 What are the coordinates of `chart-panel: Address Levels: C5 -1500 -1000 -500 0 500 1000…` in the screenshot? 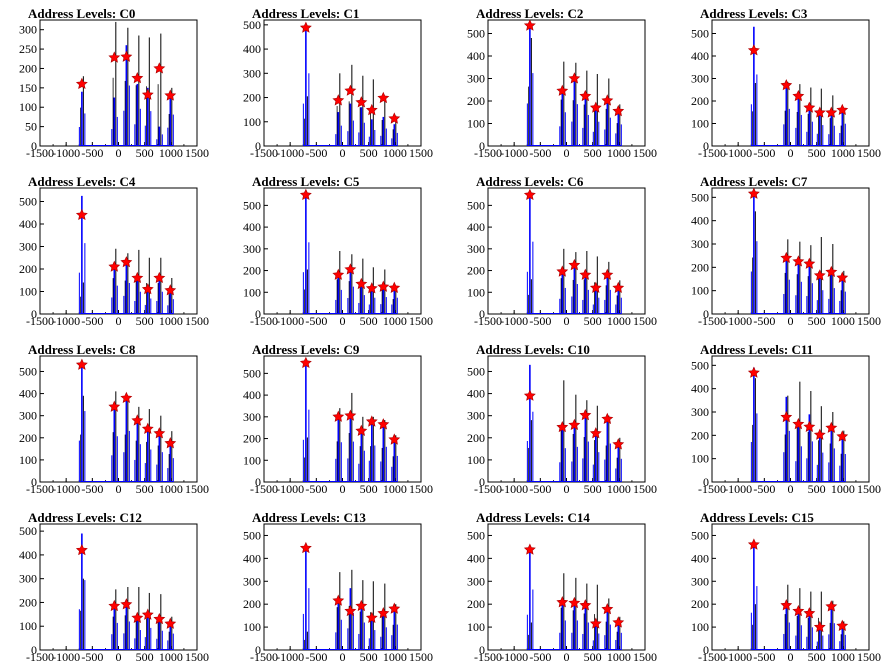 It's located at (336, 252).